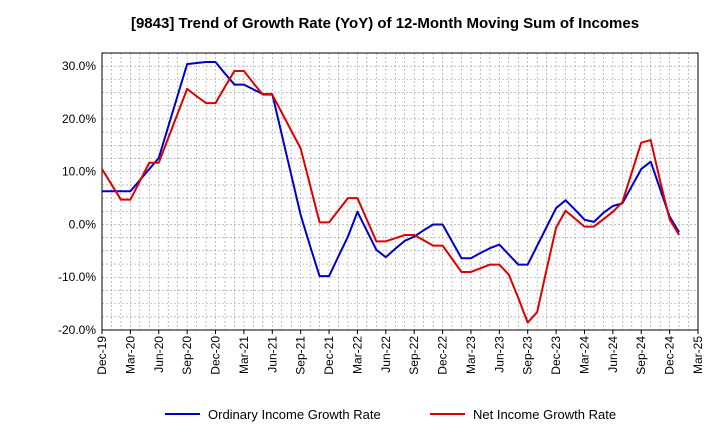  I want to click on y-tick-label: 30.0%, so click(79, 66).